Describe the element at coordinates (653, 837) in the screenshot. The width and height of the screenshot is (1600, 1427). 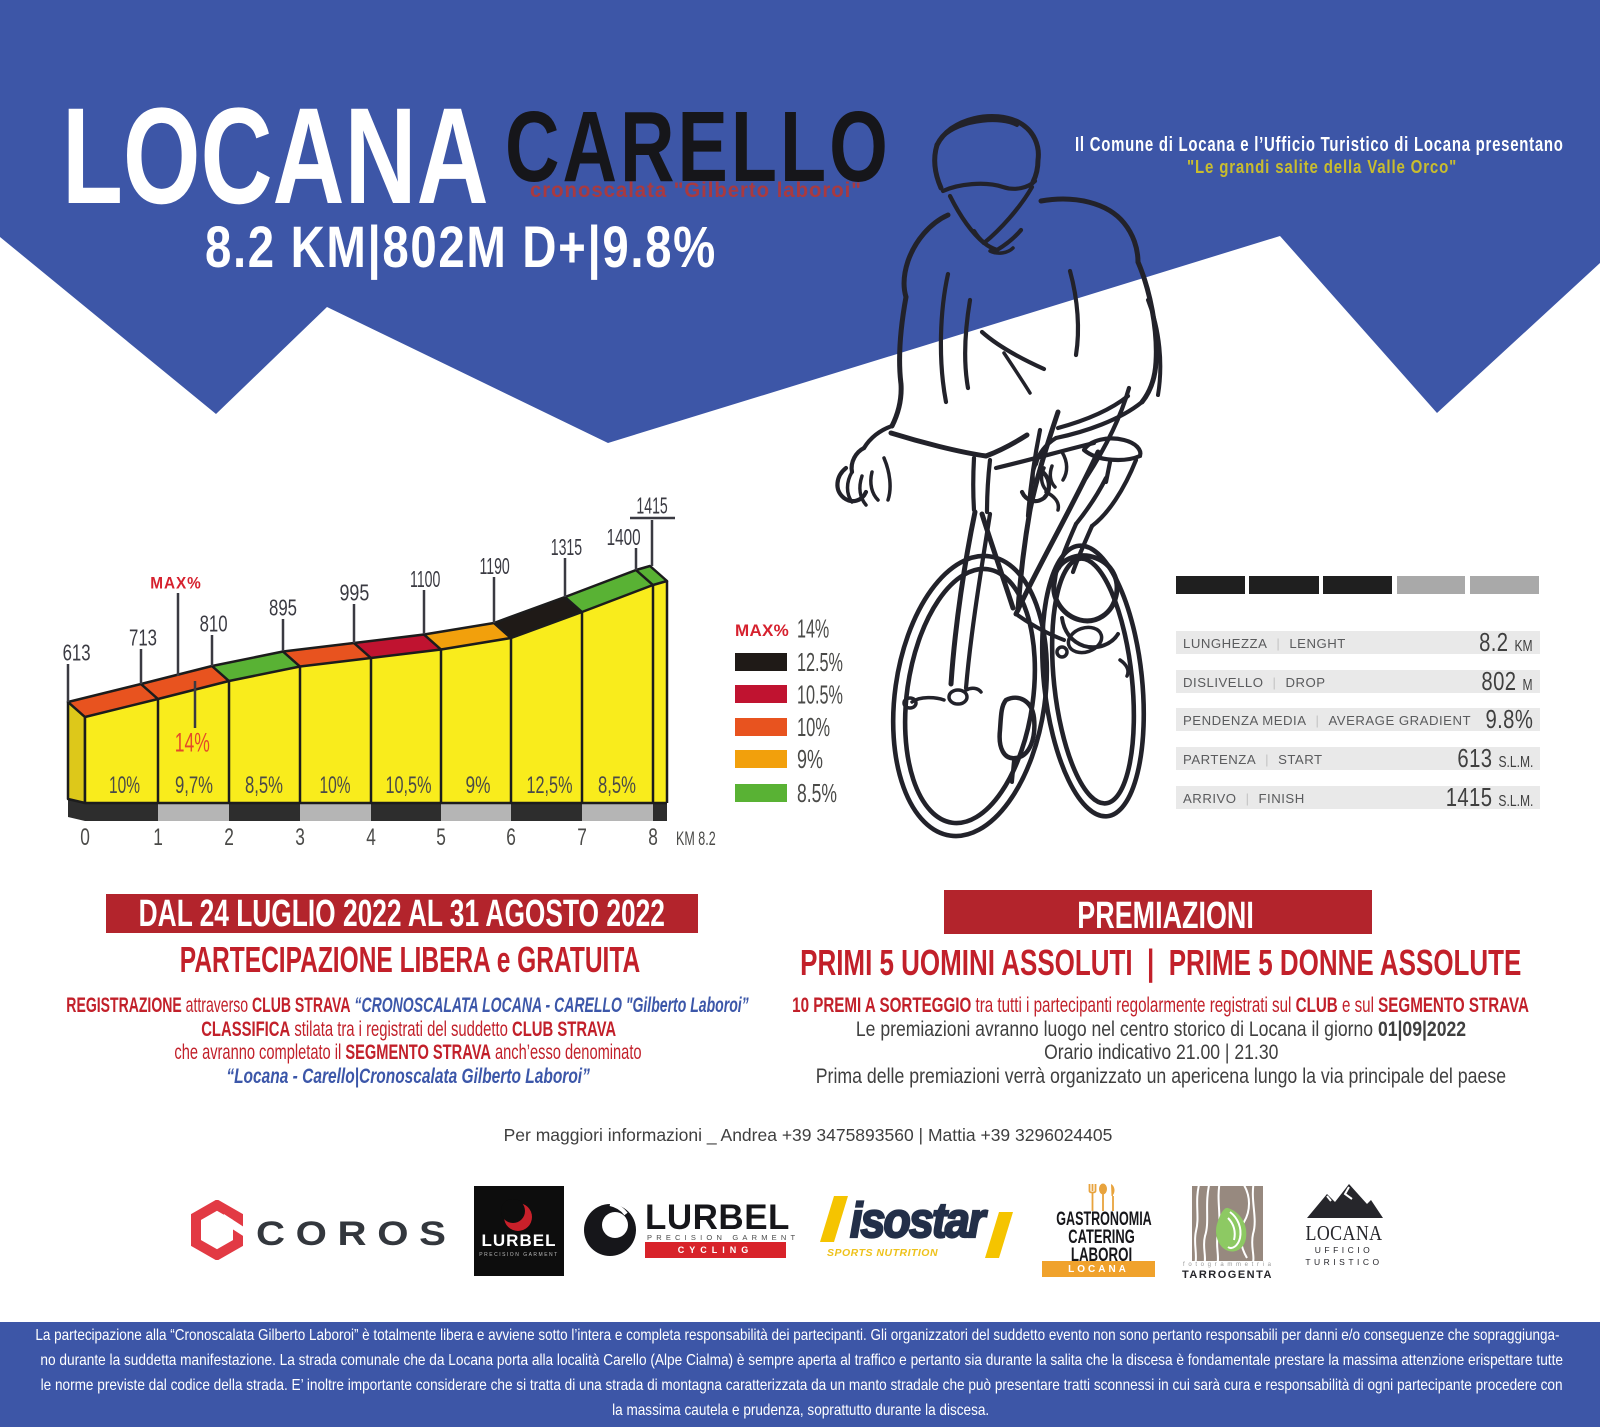
I see `svg-text: 8` at that location.